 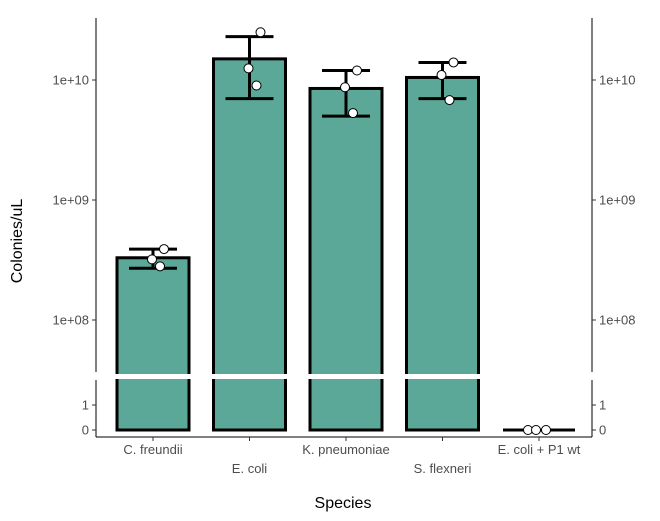 I want to click on y-tick-label-left-1e-10: 1e+10, so click(x=70, y=80).